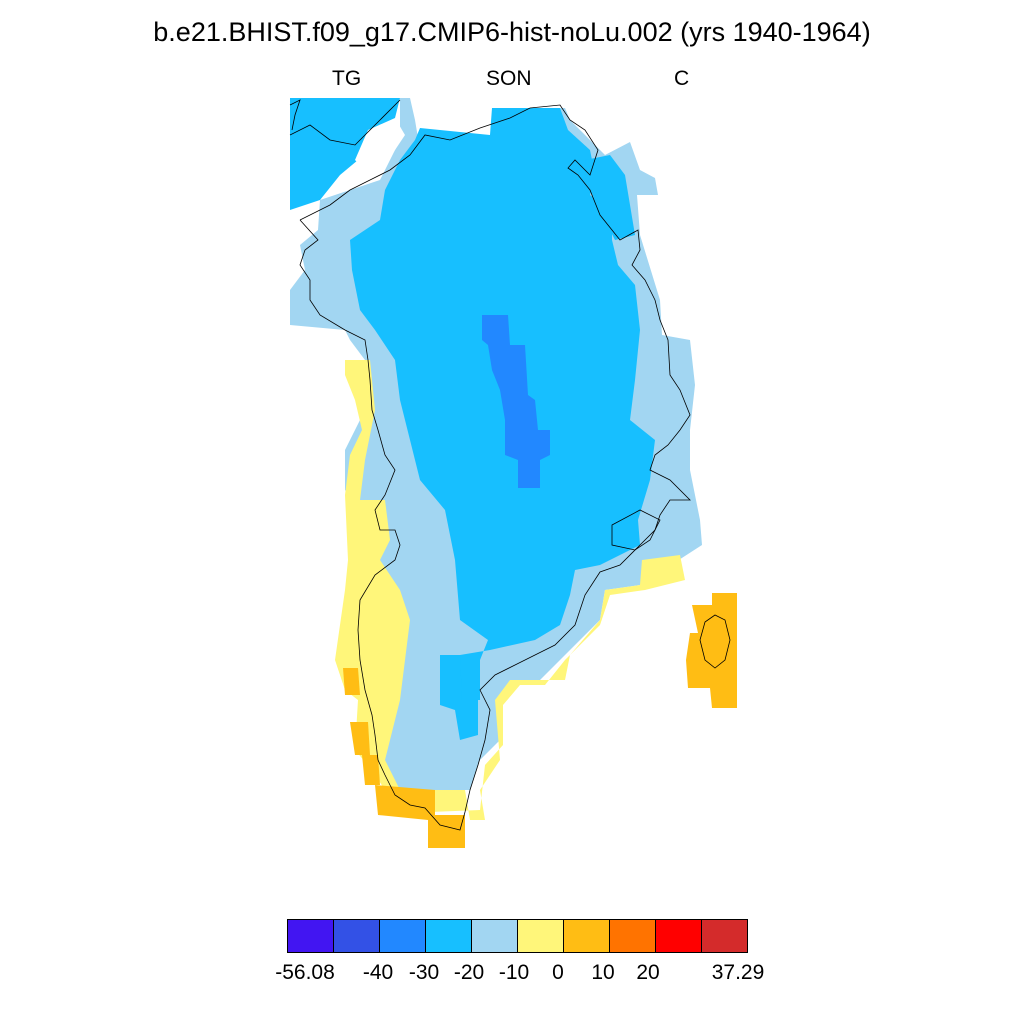 The width and height of the screenshot is (1024, 1024). What do you see at coordinates (648, 972) in the screenshot?
I see `colorbar-tick-label: 20` at bounding box center [648, 972].